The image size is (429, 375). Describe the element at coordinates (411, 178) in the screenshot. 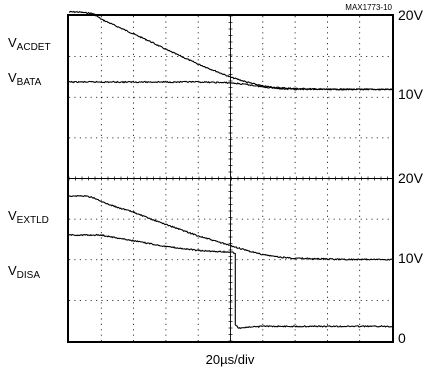

I see `tick-label-bottom-20v: 20V` at that location.